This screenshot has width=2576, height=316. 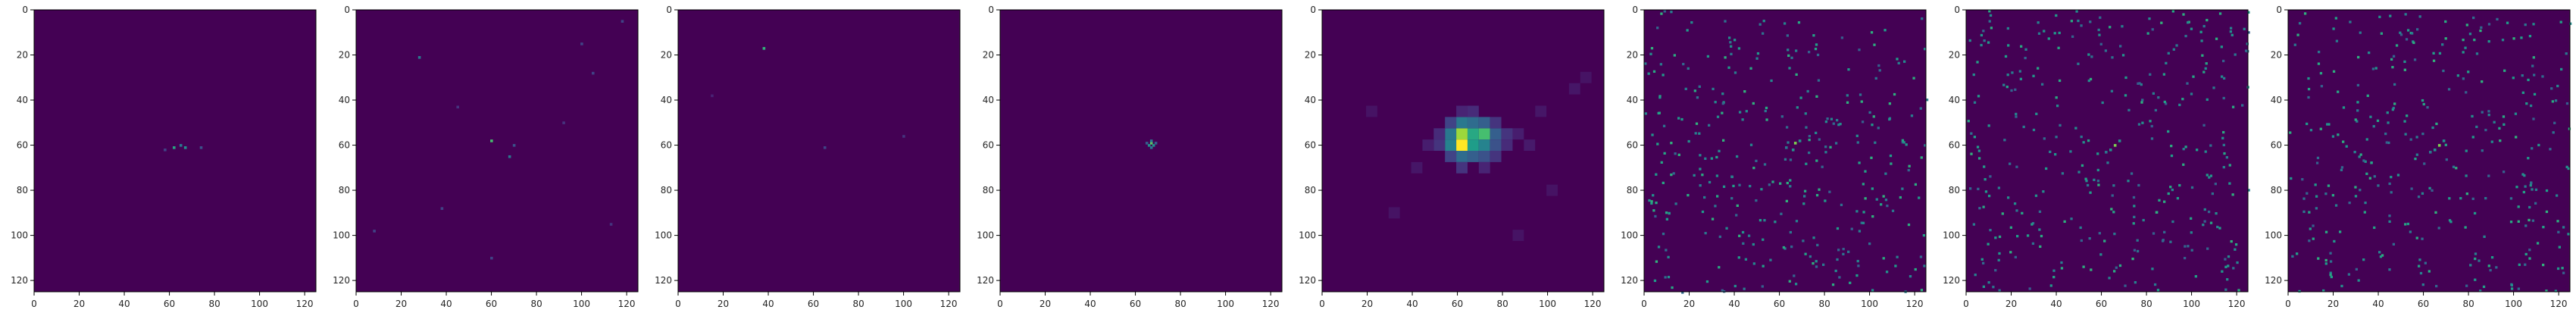 What do you see at coordinates (988, 55) in the screenshot?
I see `y-tick-label: 20` at bounding box center [988, 55].